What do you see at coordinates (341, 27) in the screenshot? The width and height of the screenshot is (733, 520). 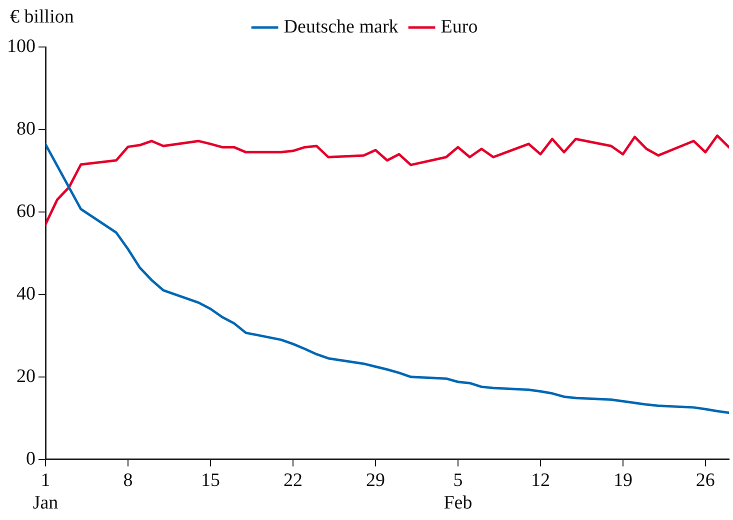 I see `legend-label: Deutsche mark` at bounding box center [341, 27].